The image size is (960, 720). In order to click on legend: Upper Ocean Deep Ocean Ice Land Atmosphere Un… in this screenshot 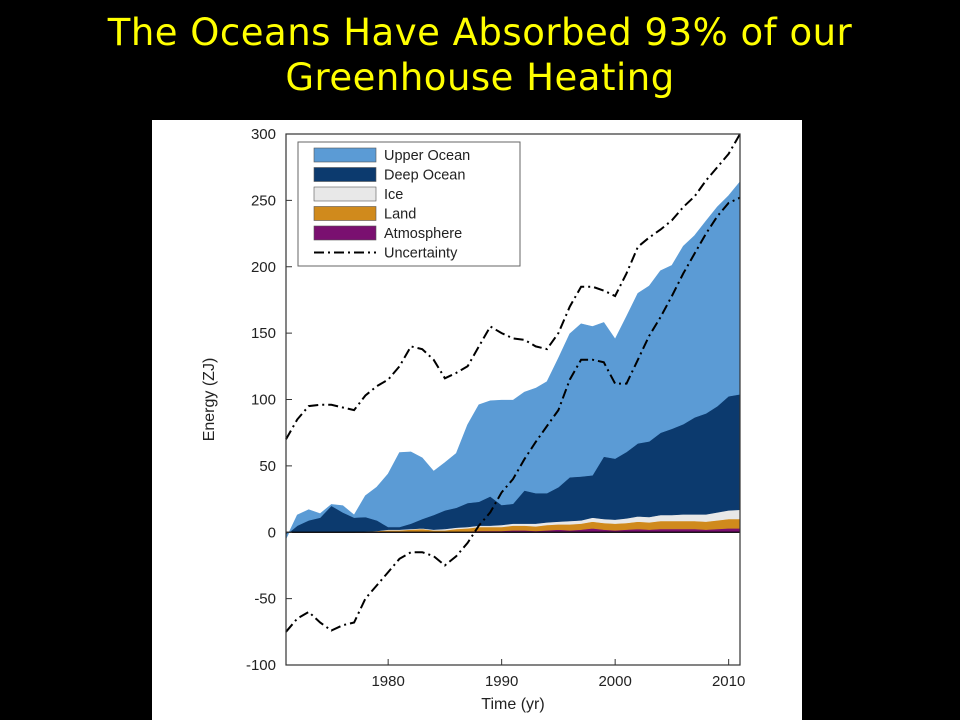, I will do `click(409, 204)`.